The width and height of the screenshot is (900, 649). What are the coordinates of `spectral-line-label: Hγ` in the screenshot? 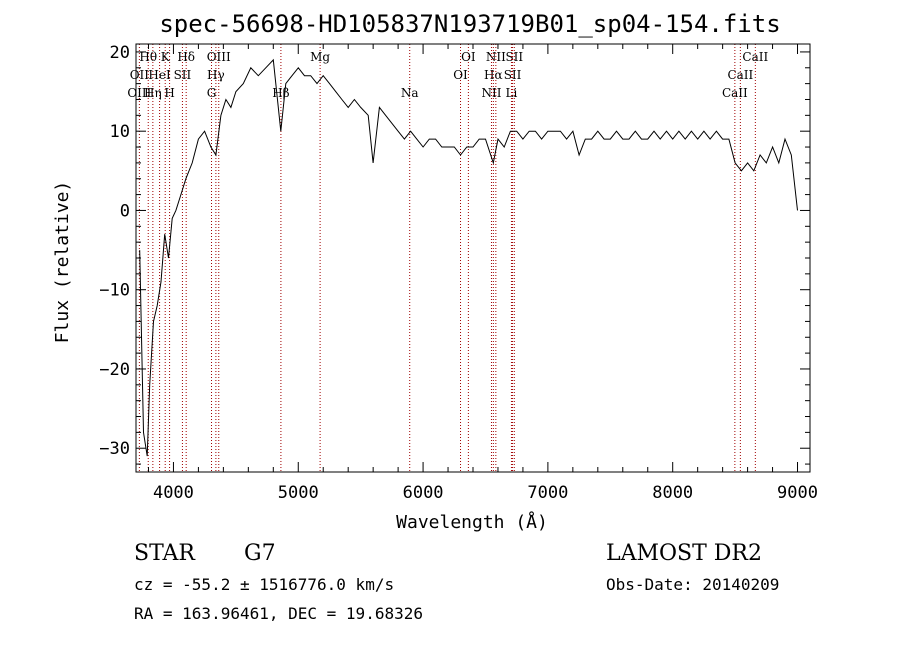 It's located at (216, 75).